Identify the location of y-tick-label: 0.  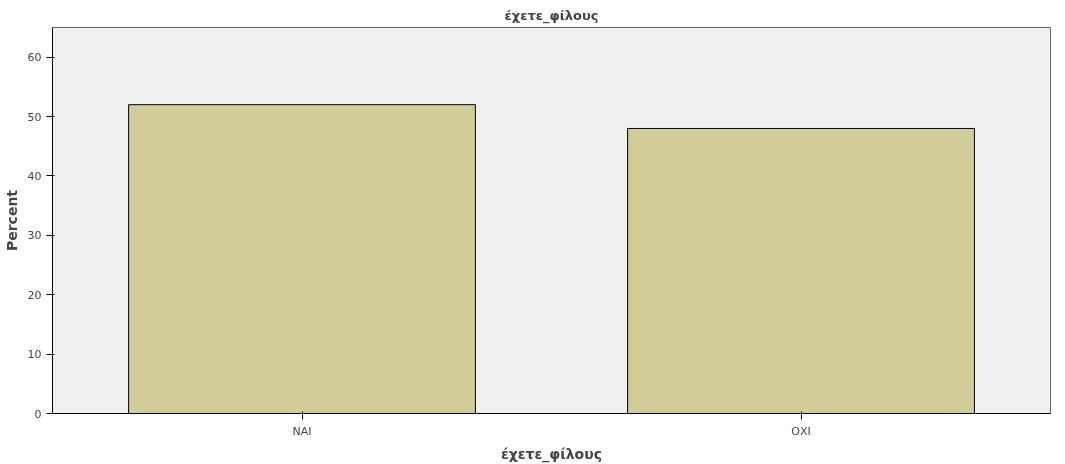
(38, 414).